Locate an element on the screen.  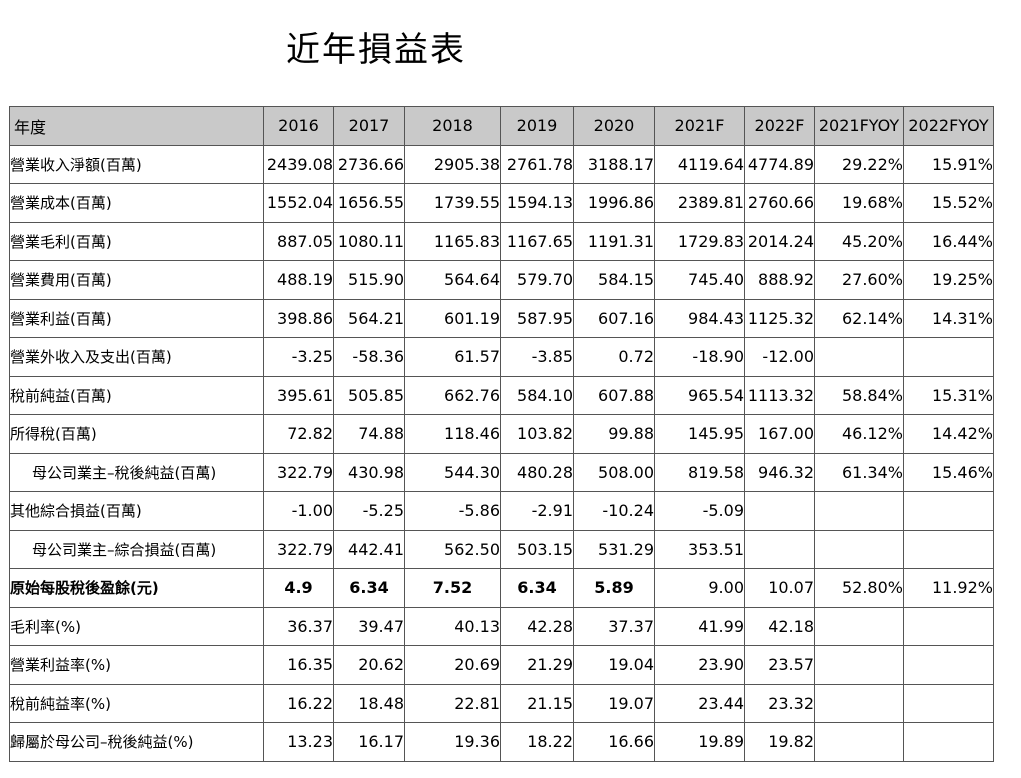
table-cell: 27.60% is located at coordinates (859, 280).